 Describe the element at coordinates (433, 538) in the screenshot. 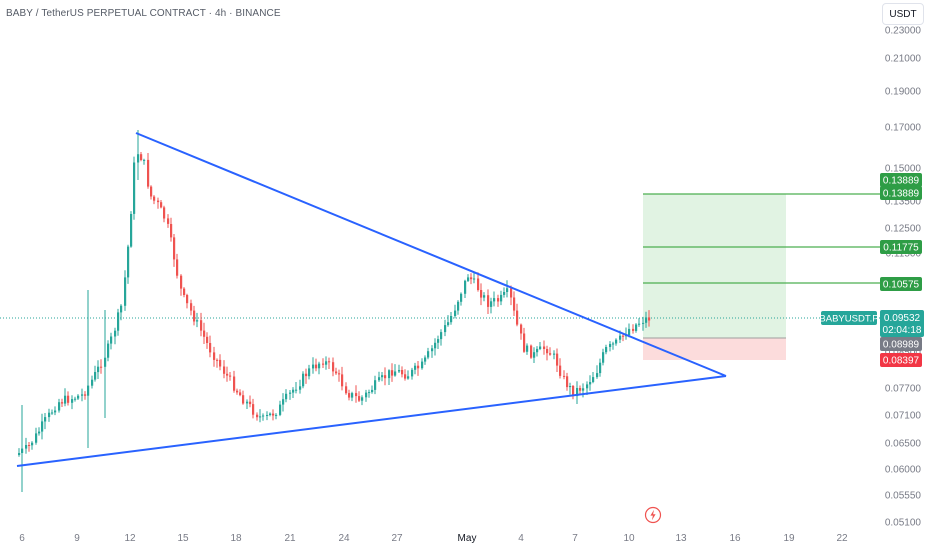

I see `time-axis: 6 9 12 15 18 21 24 27 May 4 7 10 13 16 19 22` at that location.